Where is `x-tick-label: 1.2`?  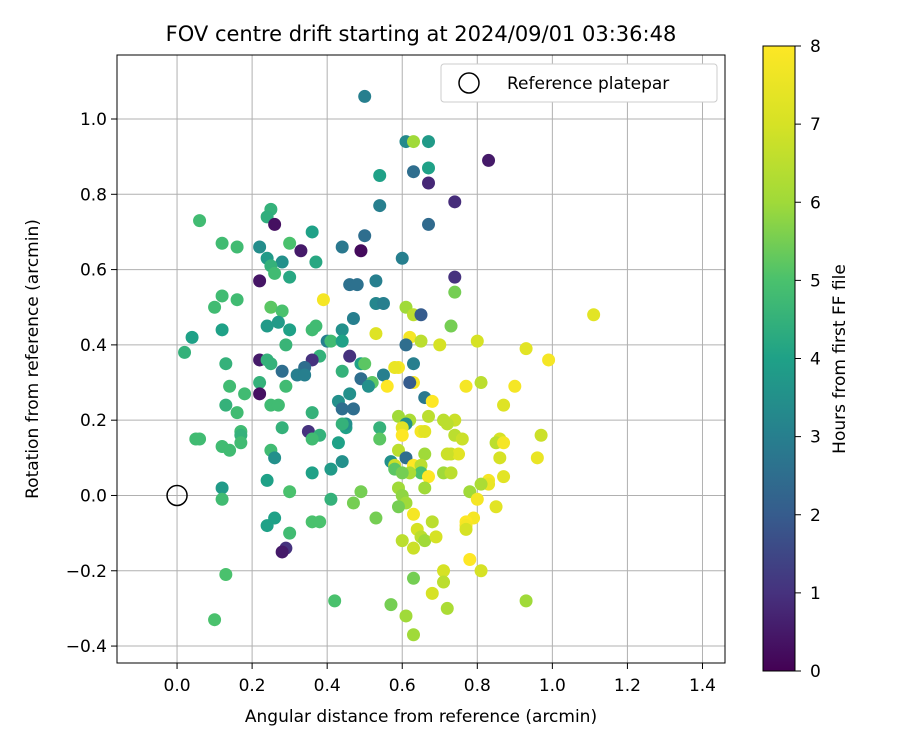 x-tick-label: 1.2 is located at coordinates (627, 686).